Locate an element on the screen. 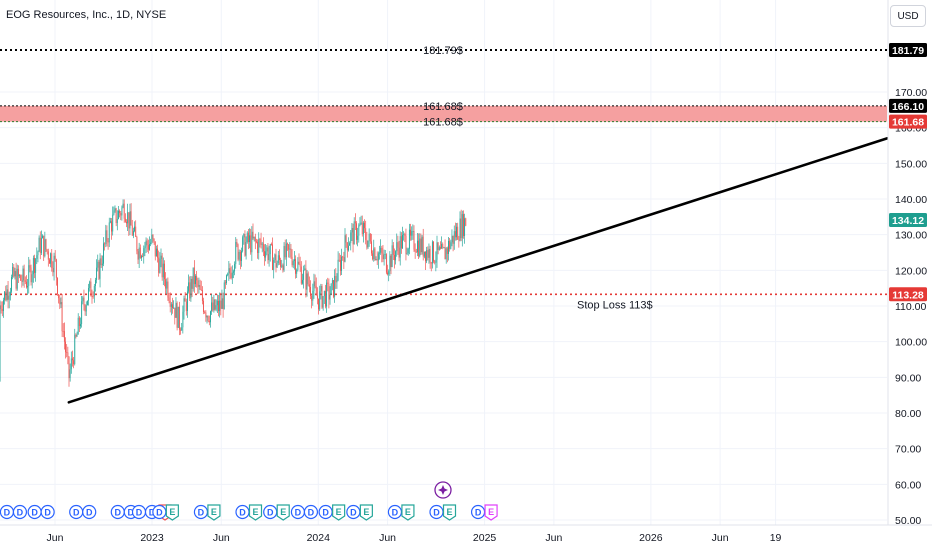 This screenshot has height=550, width=932. currency-button: USD is located at coordinates (908, 16).